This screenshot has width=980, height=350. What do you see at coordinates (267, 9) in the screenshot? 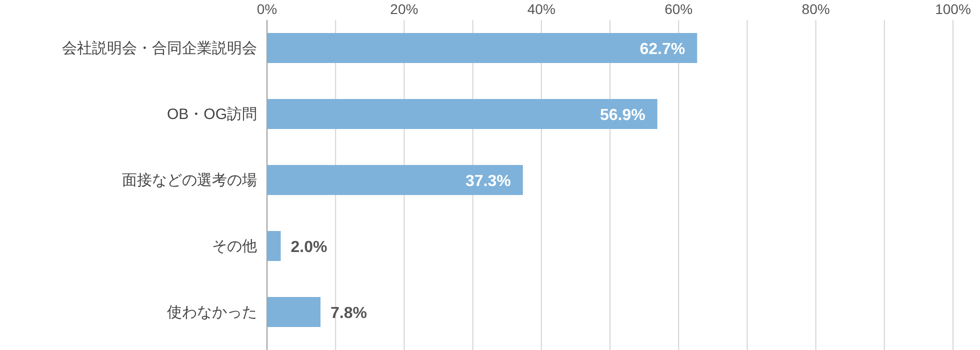
I see `x-tick-label: 0%` at bounding box center [267, 9].